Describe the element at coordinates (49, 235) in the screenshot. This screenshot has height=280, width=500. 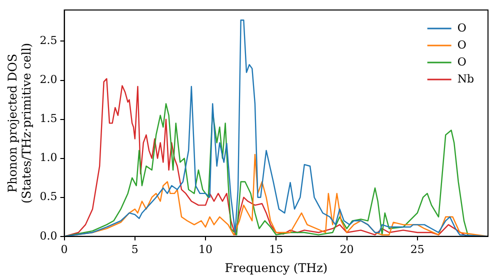
I see `y-tick-label: 0.0` at that location.